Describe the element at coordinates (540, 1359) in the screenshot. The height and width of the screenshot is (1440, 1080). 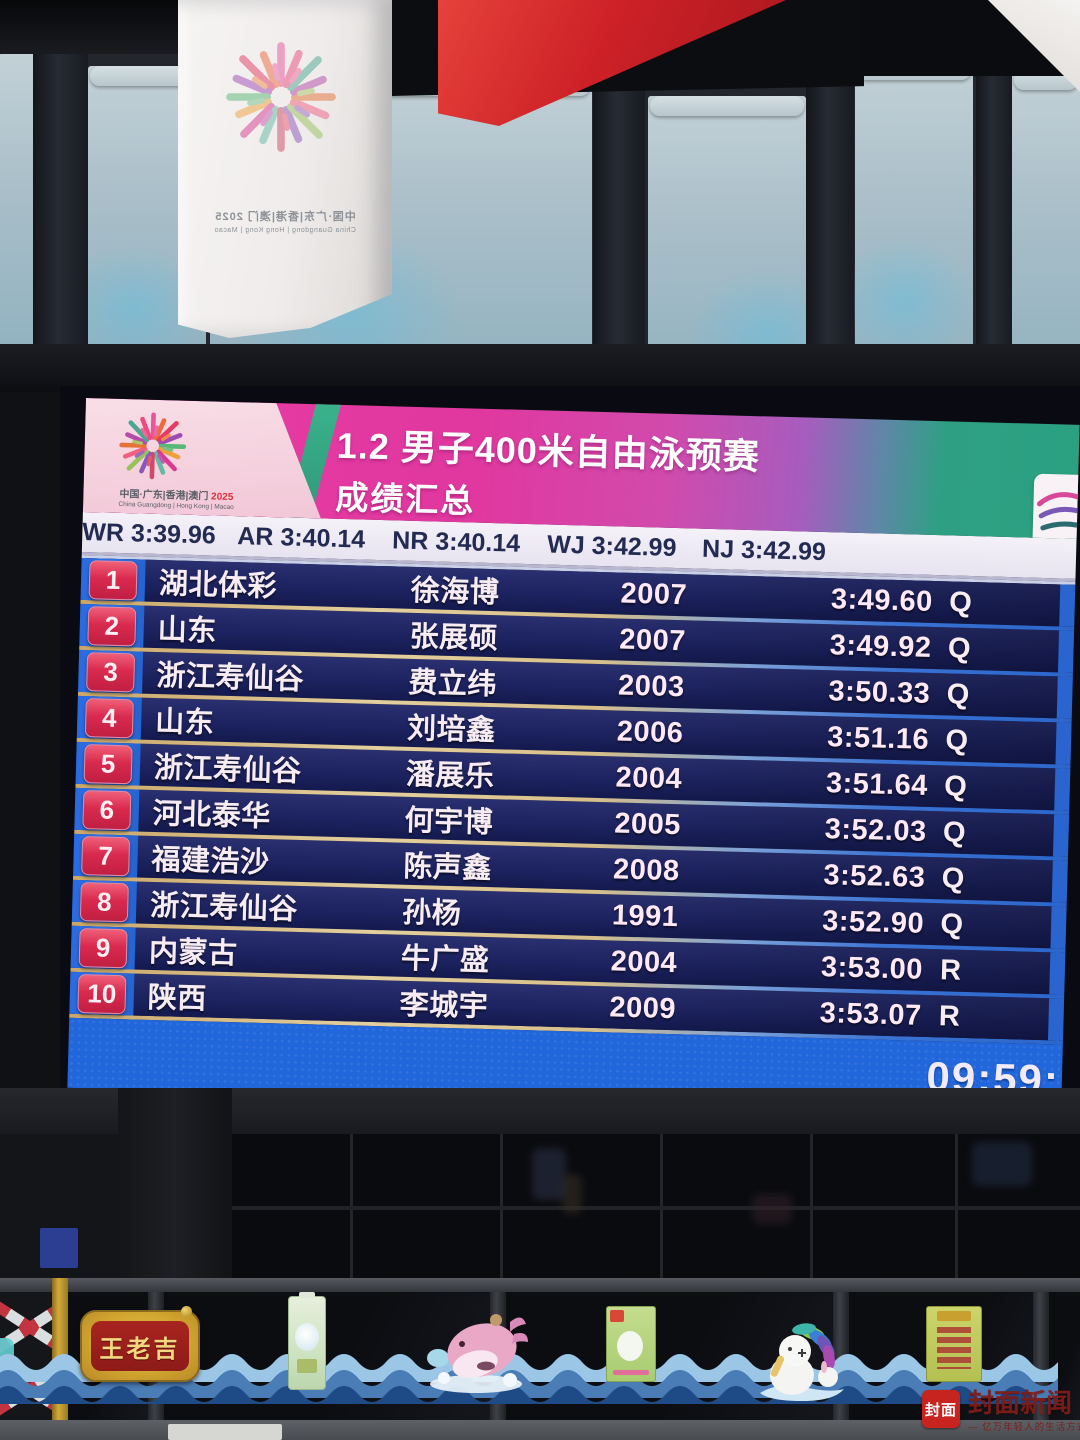
I see `poolside-barrier: 王老吉` at that location.